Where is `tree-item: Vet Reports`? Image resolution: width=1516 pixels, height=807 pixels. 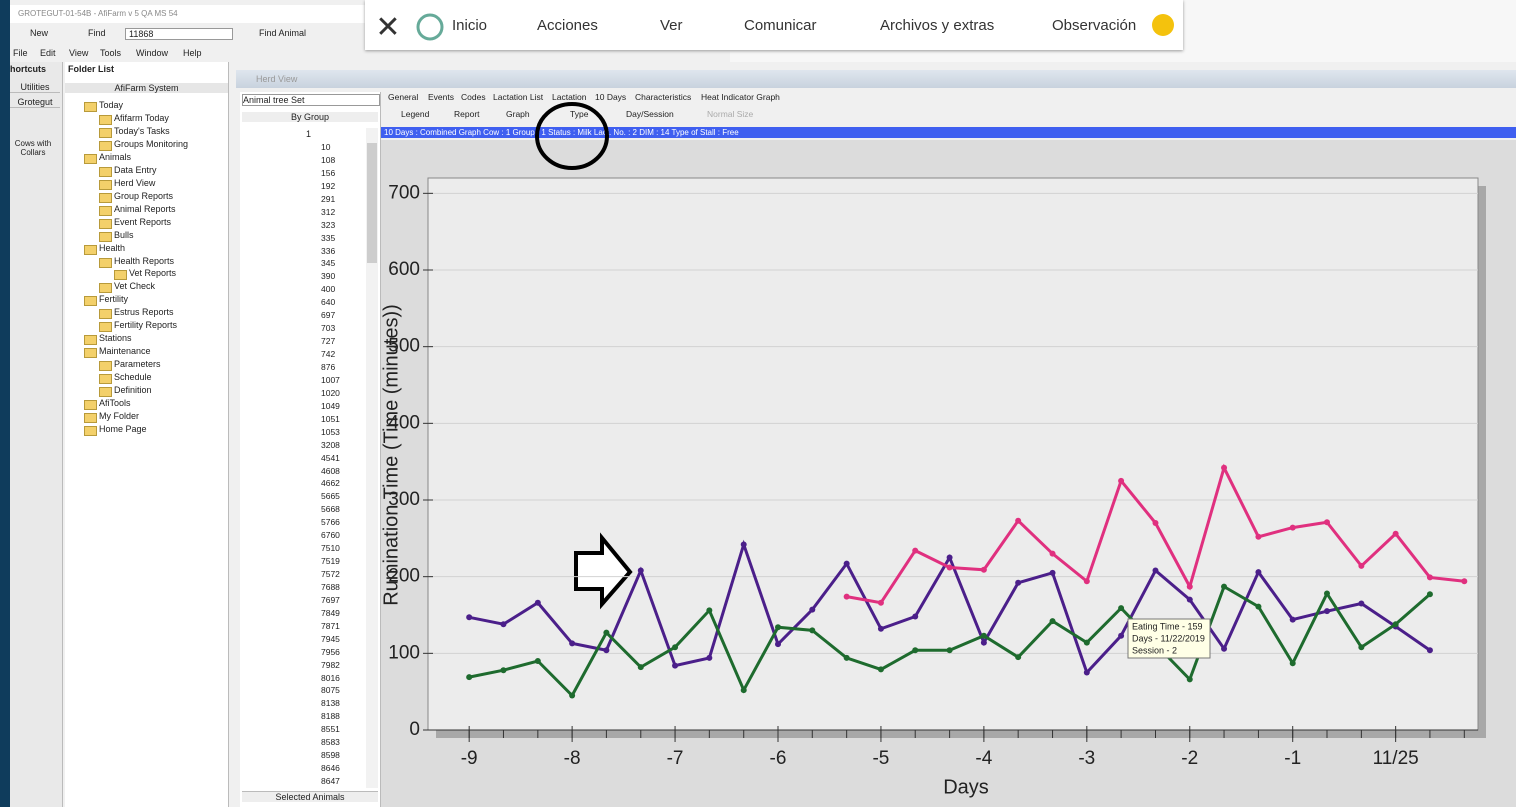
tree-item: Vet Reports is located at coordinates (153, 273).